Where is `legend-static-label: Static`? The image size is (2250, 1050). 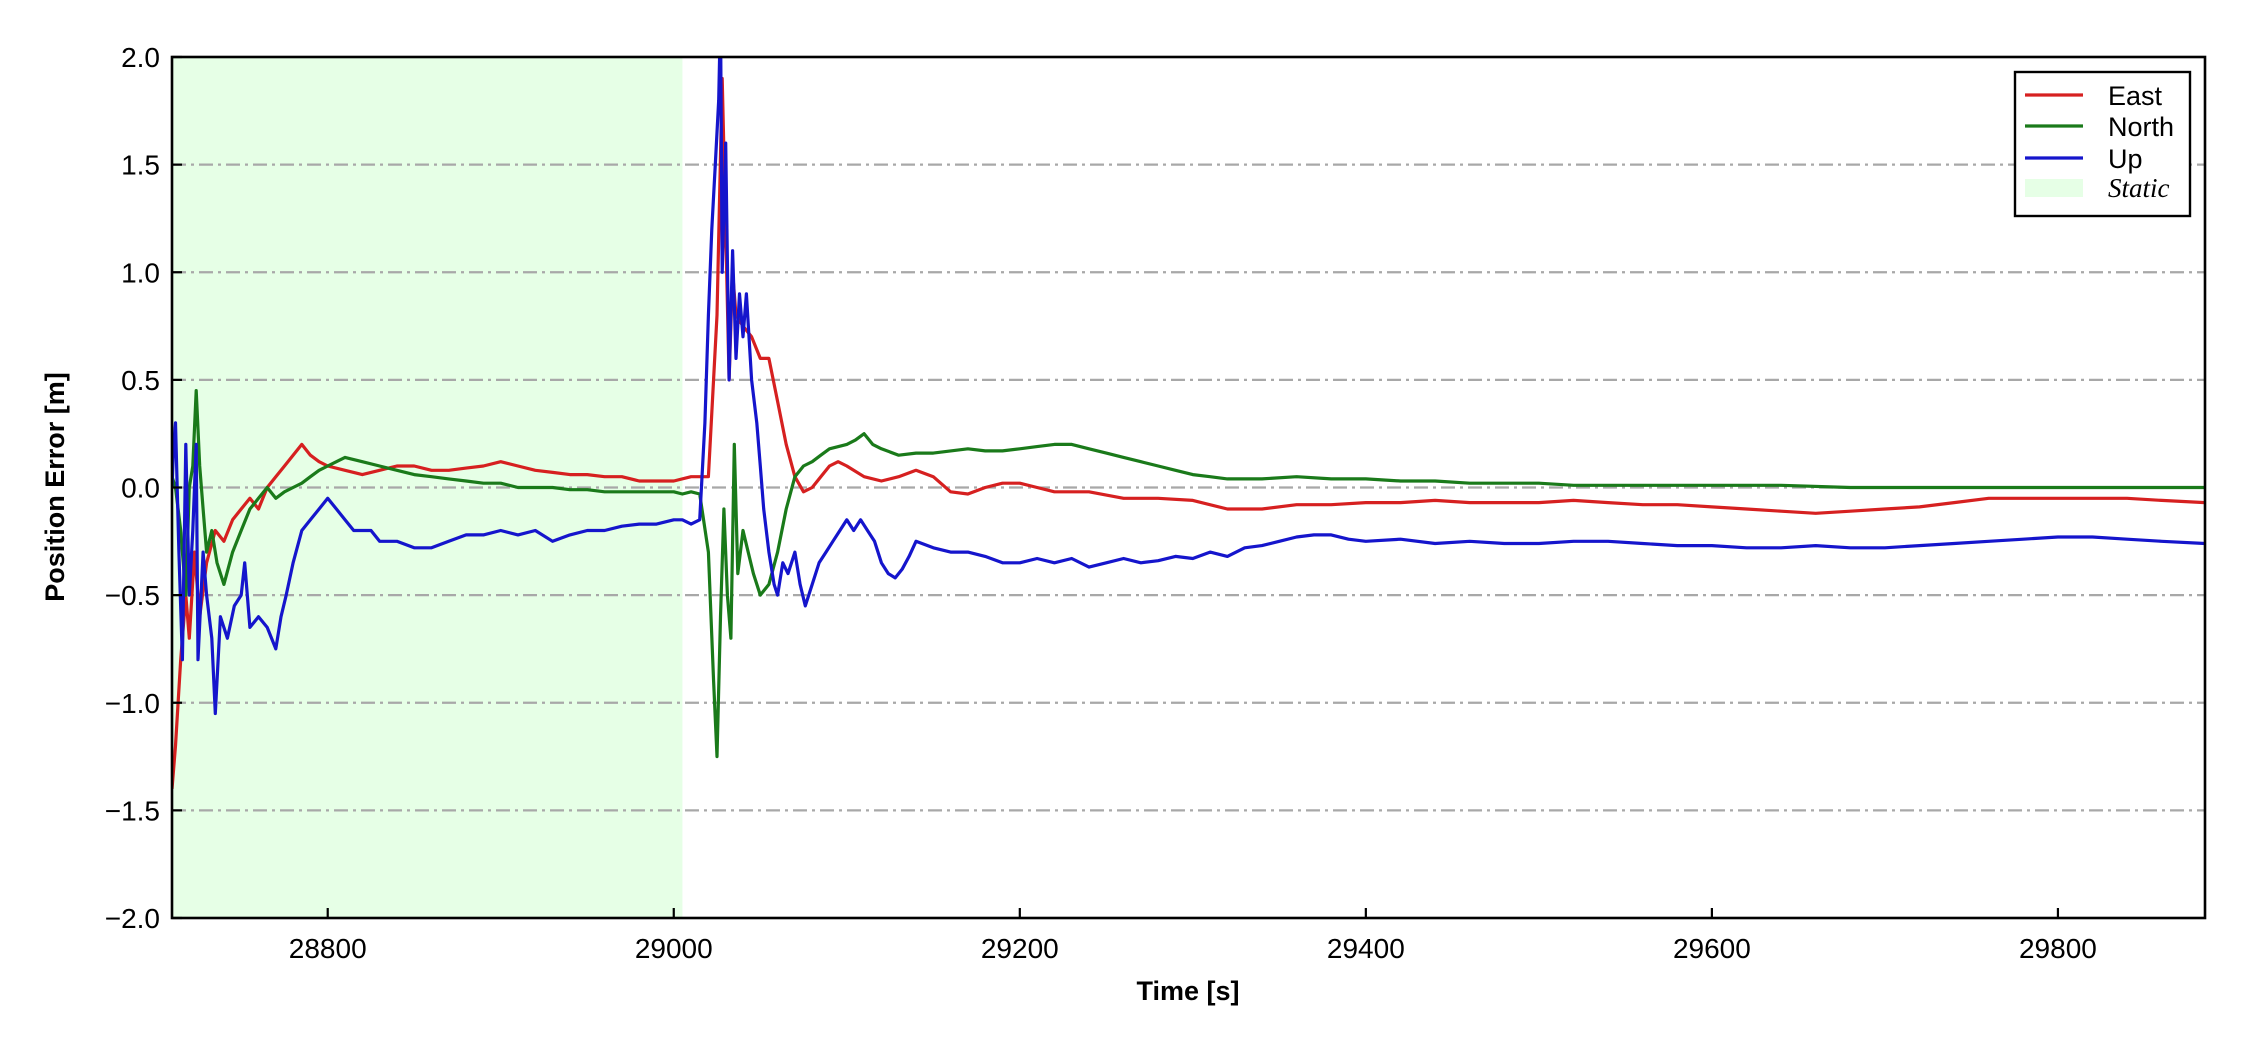 legend-static-label: Static is located at coordinates (2139, 188).